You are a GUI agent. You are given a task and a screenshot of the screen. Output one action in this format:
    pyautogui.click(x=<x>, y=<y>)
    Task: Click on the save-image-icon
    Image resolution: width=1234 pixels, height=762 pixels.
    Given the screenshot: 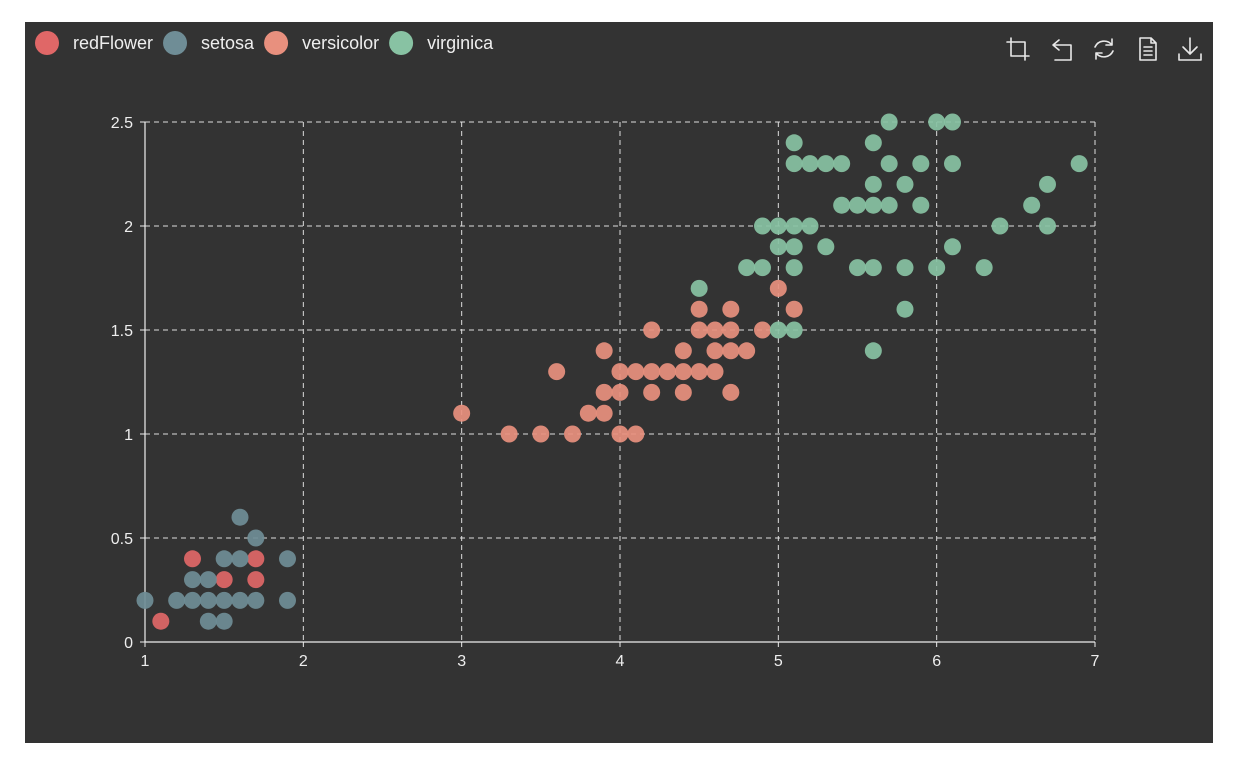 What is the action you would take?
    pyautogui.click(x=1190, y=49)
    